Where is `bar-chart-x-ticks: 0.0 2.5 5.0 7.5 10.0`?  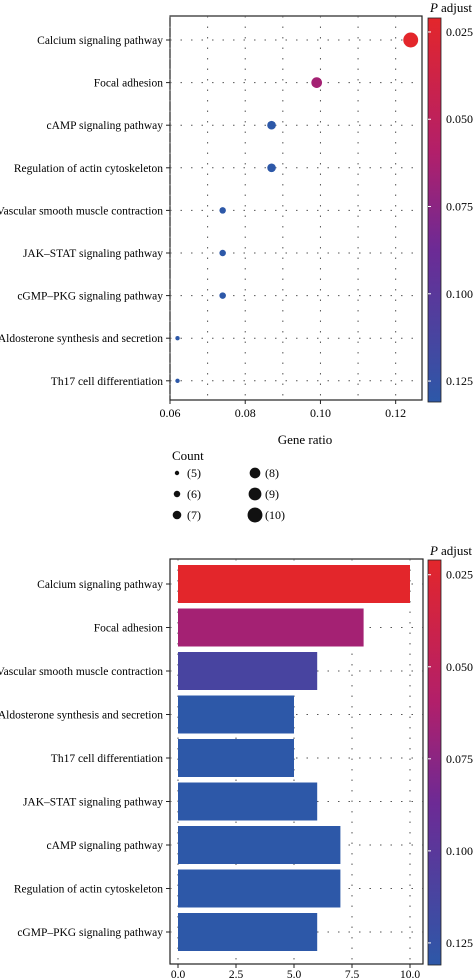
bar-chart-x-ticks: 0.0 2.5 5.0 7.5 10.0 is located at coordinates (295, 971).